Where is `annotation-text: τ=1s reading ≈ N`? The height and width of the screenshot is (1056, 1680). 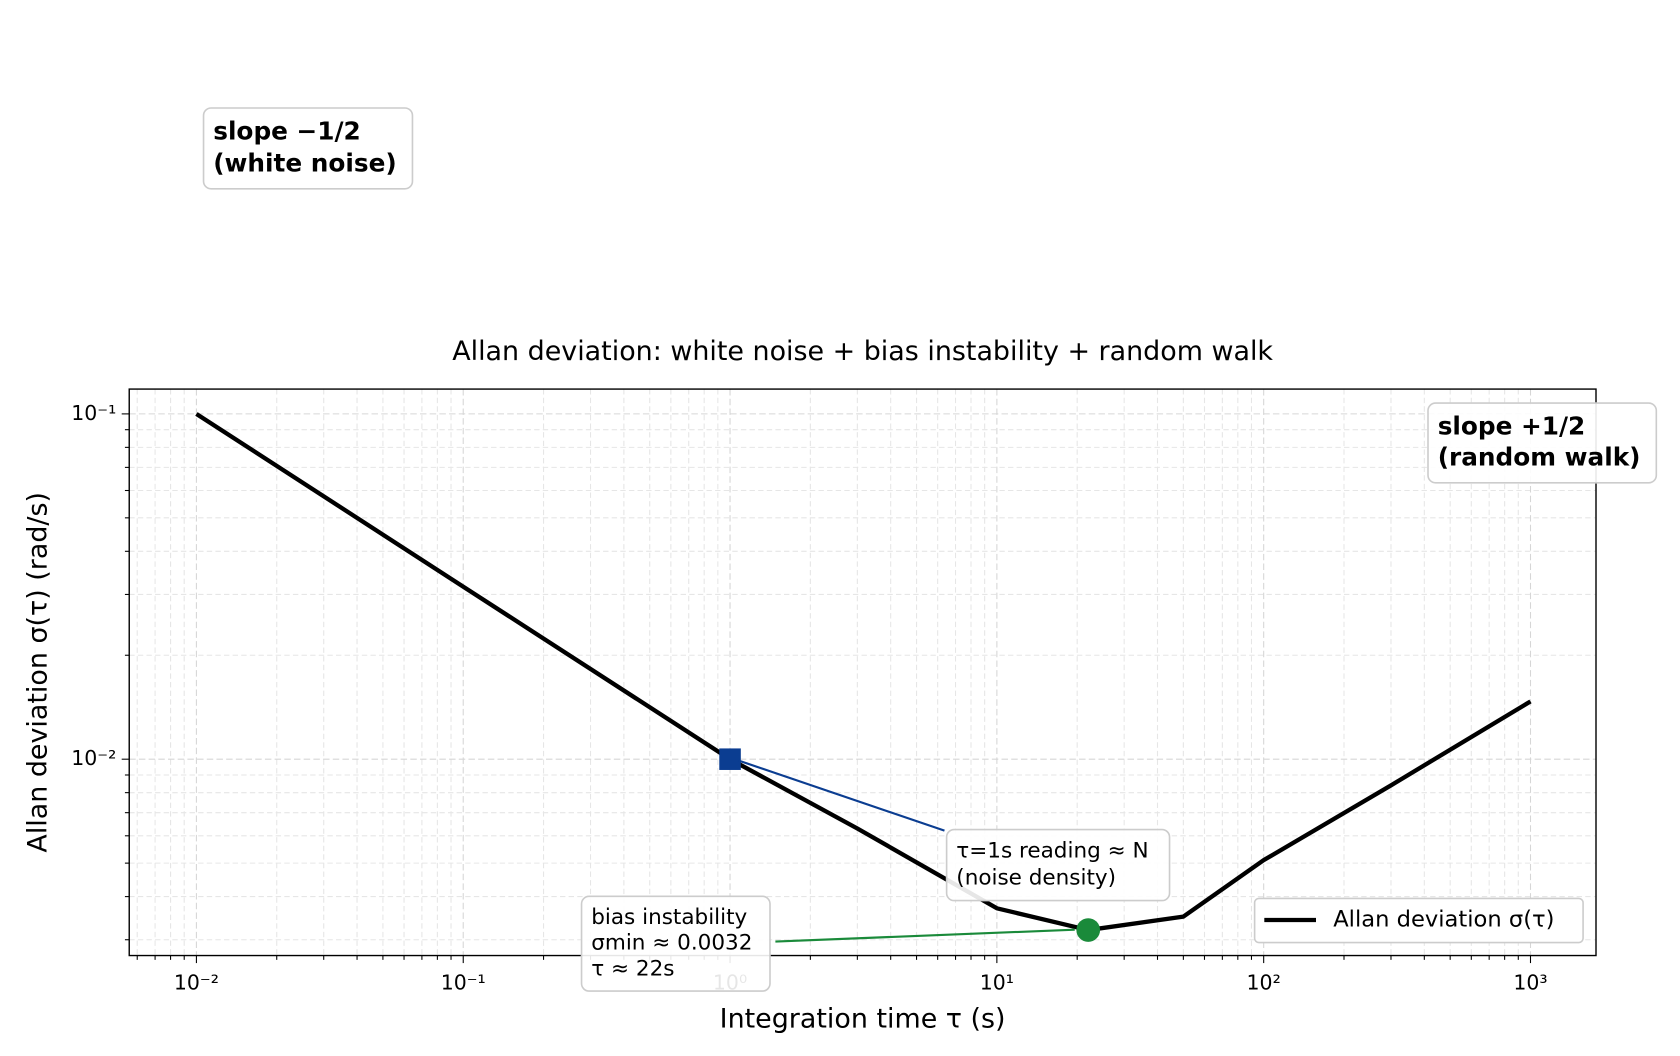
annotation-text: τ=1s reading ≈ N is located at coordinates (1052, 851).